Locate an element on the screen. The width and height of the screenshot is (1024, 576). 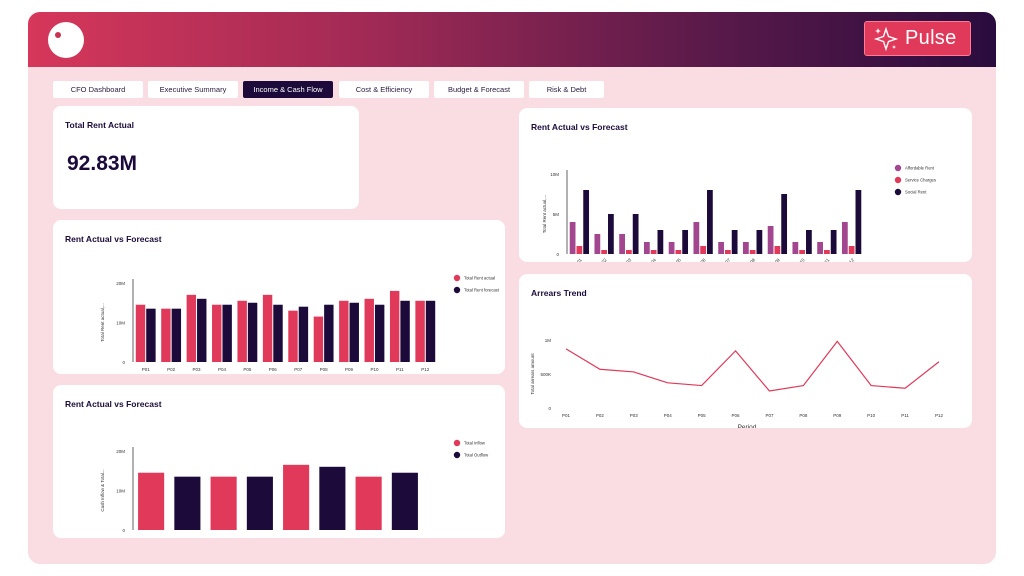
arrears-line is located at coordinates (752, 366).